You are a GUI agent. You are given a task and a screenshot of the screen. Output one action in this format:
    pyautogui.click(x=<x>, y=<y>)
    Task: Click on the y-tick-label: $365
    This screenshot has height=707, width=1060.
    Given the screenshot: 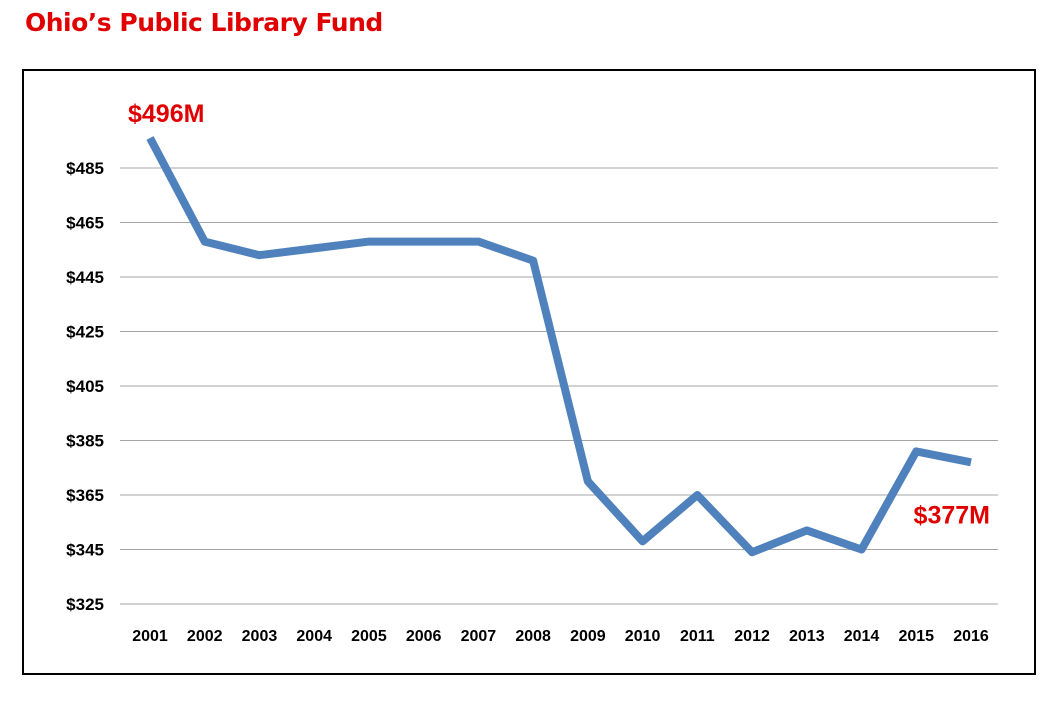 What is the action you would take?
    pyautogui.click(x=85, y=495)
    